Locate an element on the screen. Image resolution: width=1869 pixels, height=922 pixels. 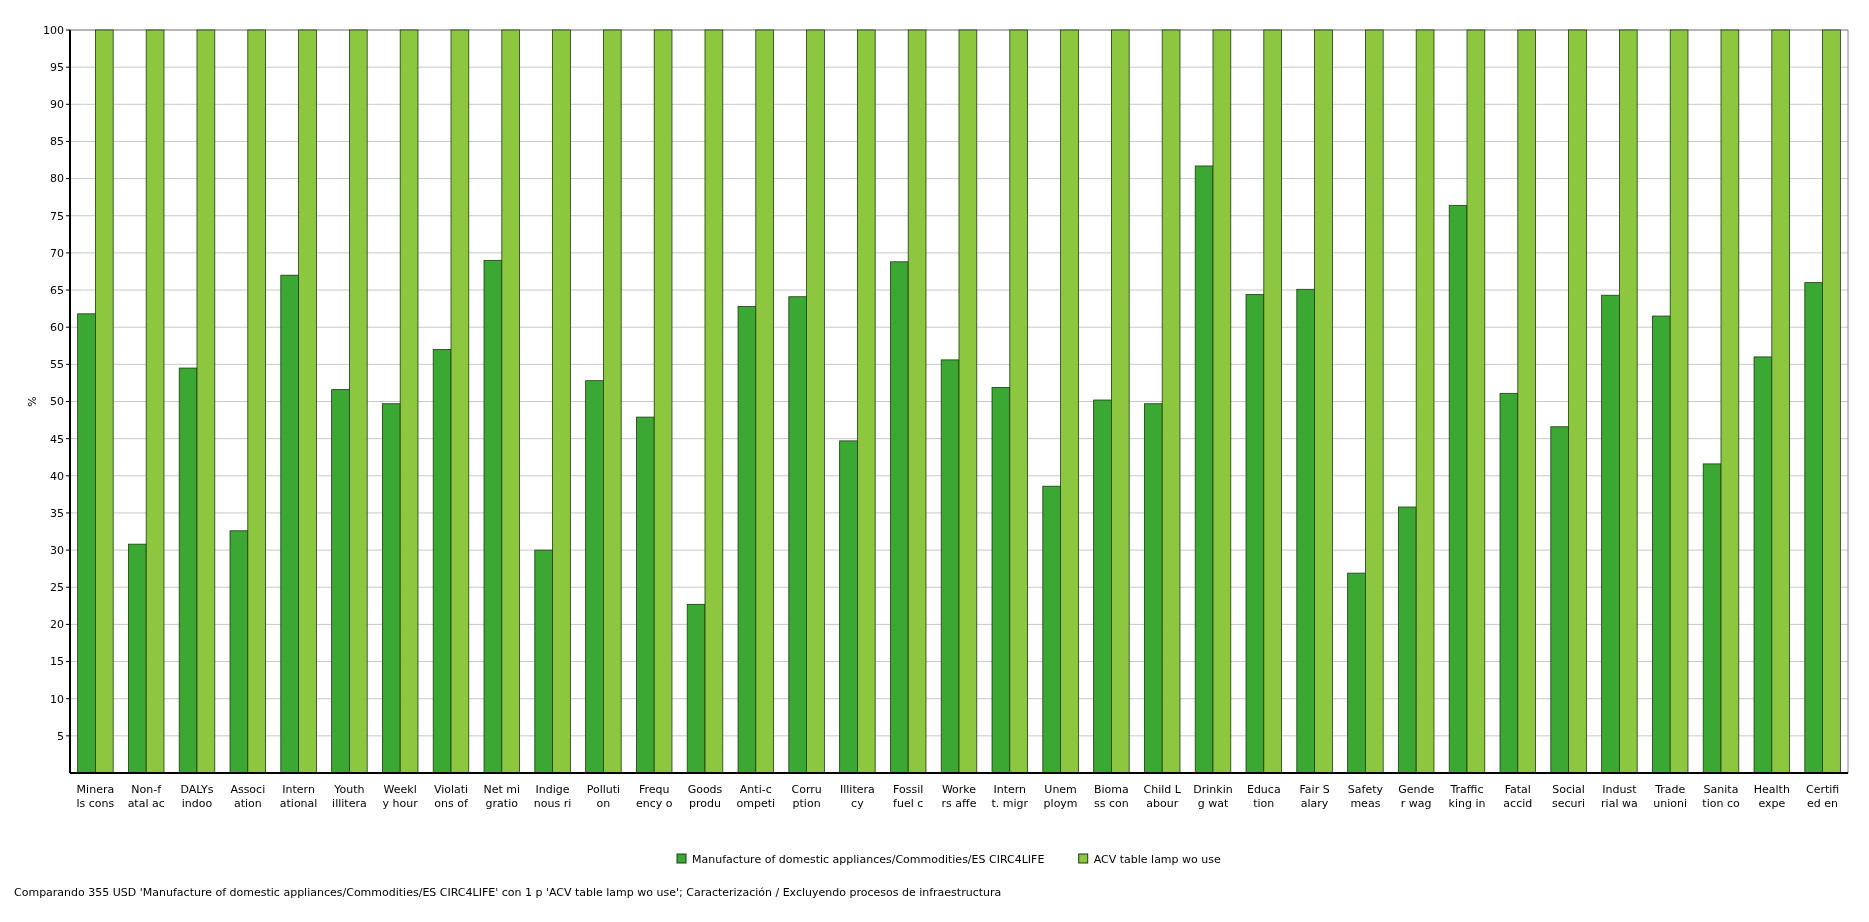
y-tick-label: 100 is located at coordinates (53, 30).